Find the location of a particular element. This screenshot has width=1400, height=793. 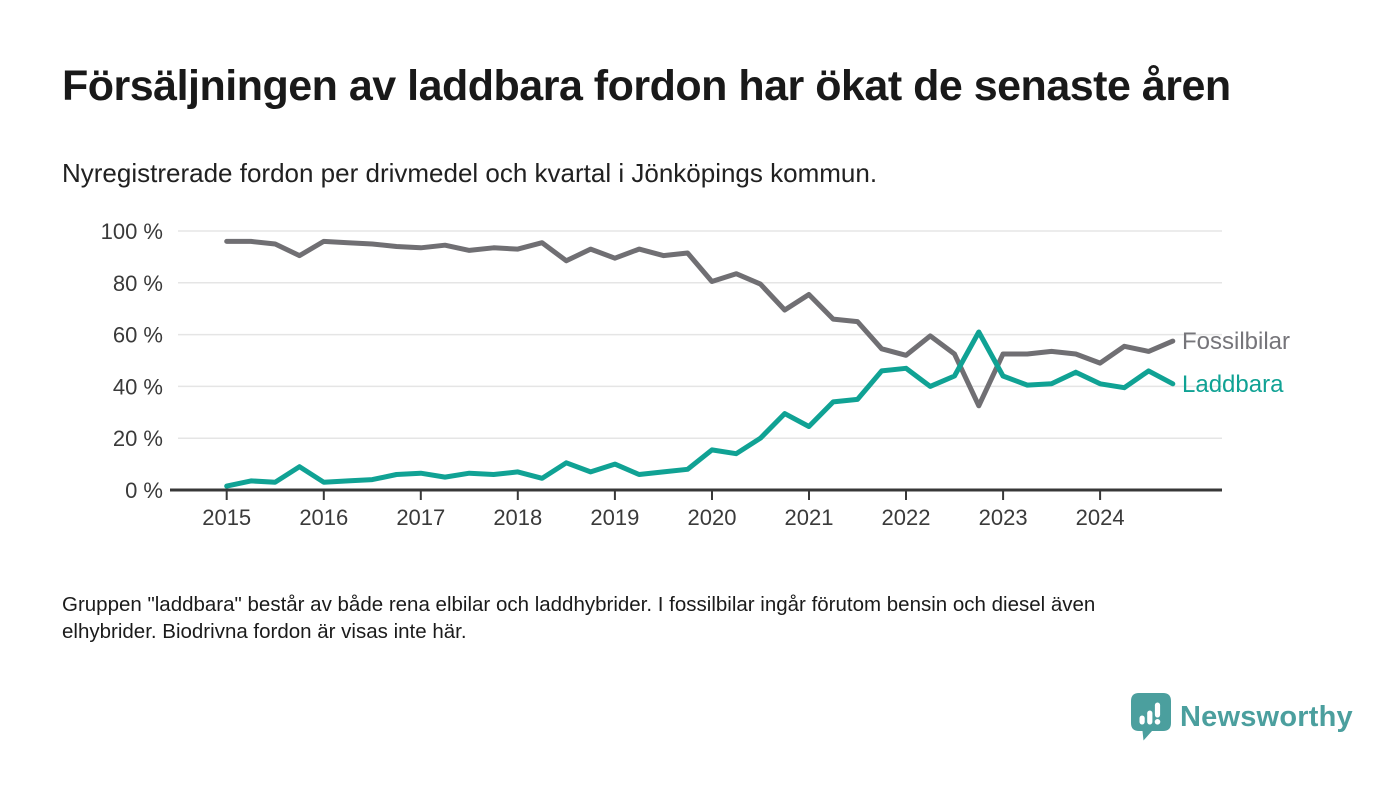

x-axis-label-2024: 2024 is located at coordinates (1100, 517).